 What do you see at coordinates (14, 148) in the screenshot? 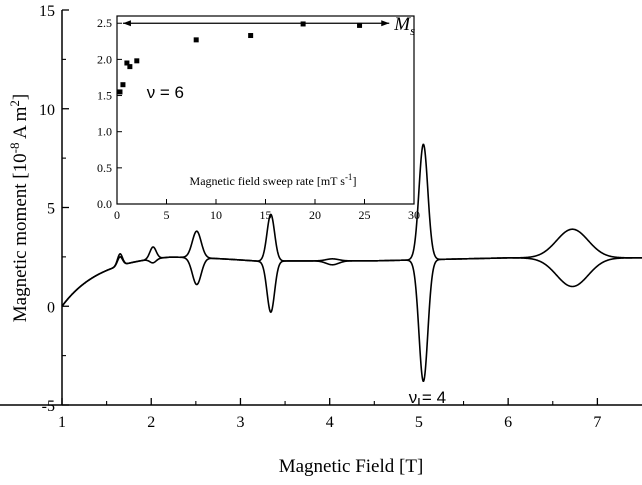
I see `y-title-exp1: -8` at bounding box center [14, 148].